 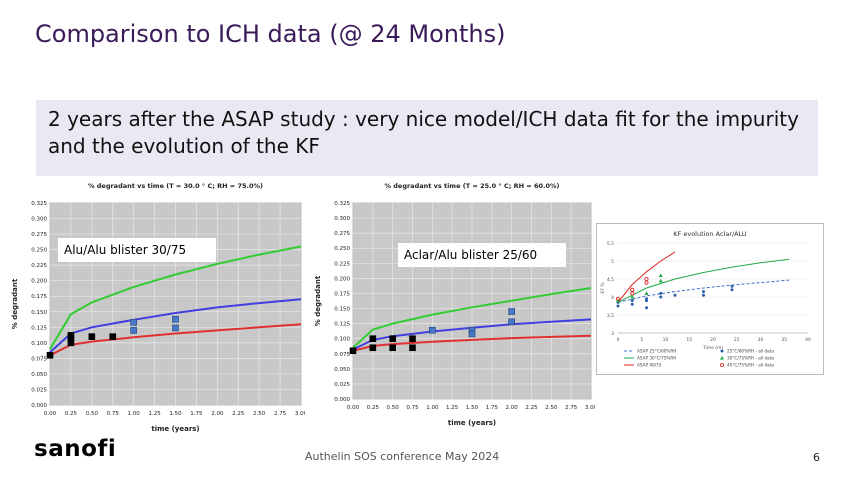 What do you see at coordinates (39, 390) in the screenshot?
I see `y-tick-label: 0.025` at bounding box center [39, 390].